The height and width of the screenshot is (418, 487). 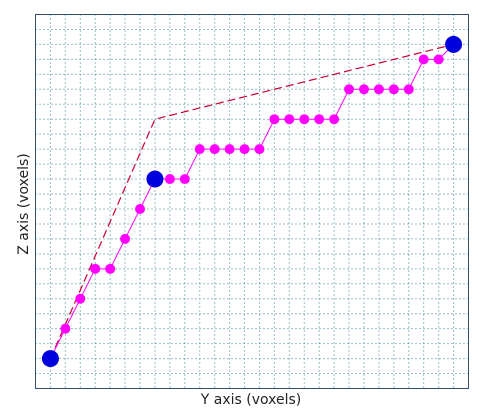 I want to click on y-axis-label: Z axis (voxels), so click(x=24, y=204).